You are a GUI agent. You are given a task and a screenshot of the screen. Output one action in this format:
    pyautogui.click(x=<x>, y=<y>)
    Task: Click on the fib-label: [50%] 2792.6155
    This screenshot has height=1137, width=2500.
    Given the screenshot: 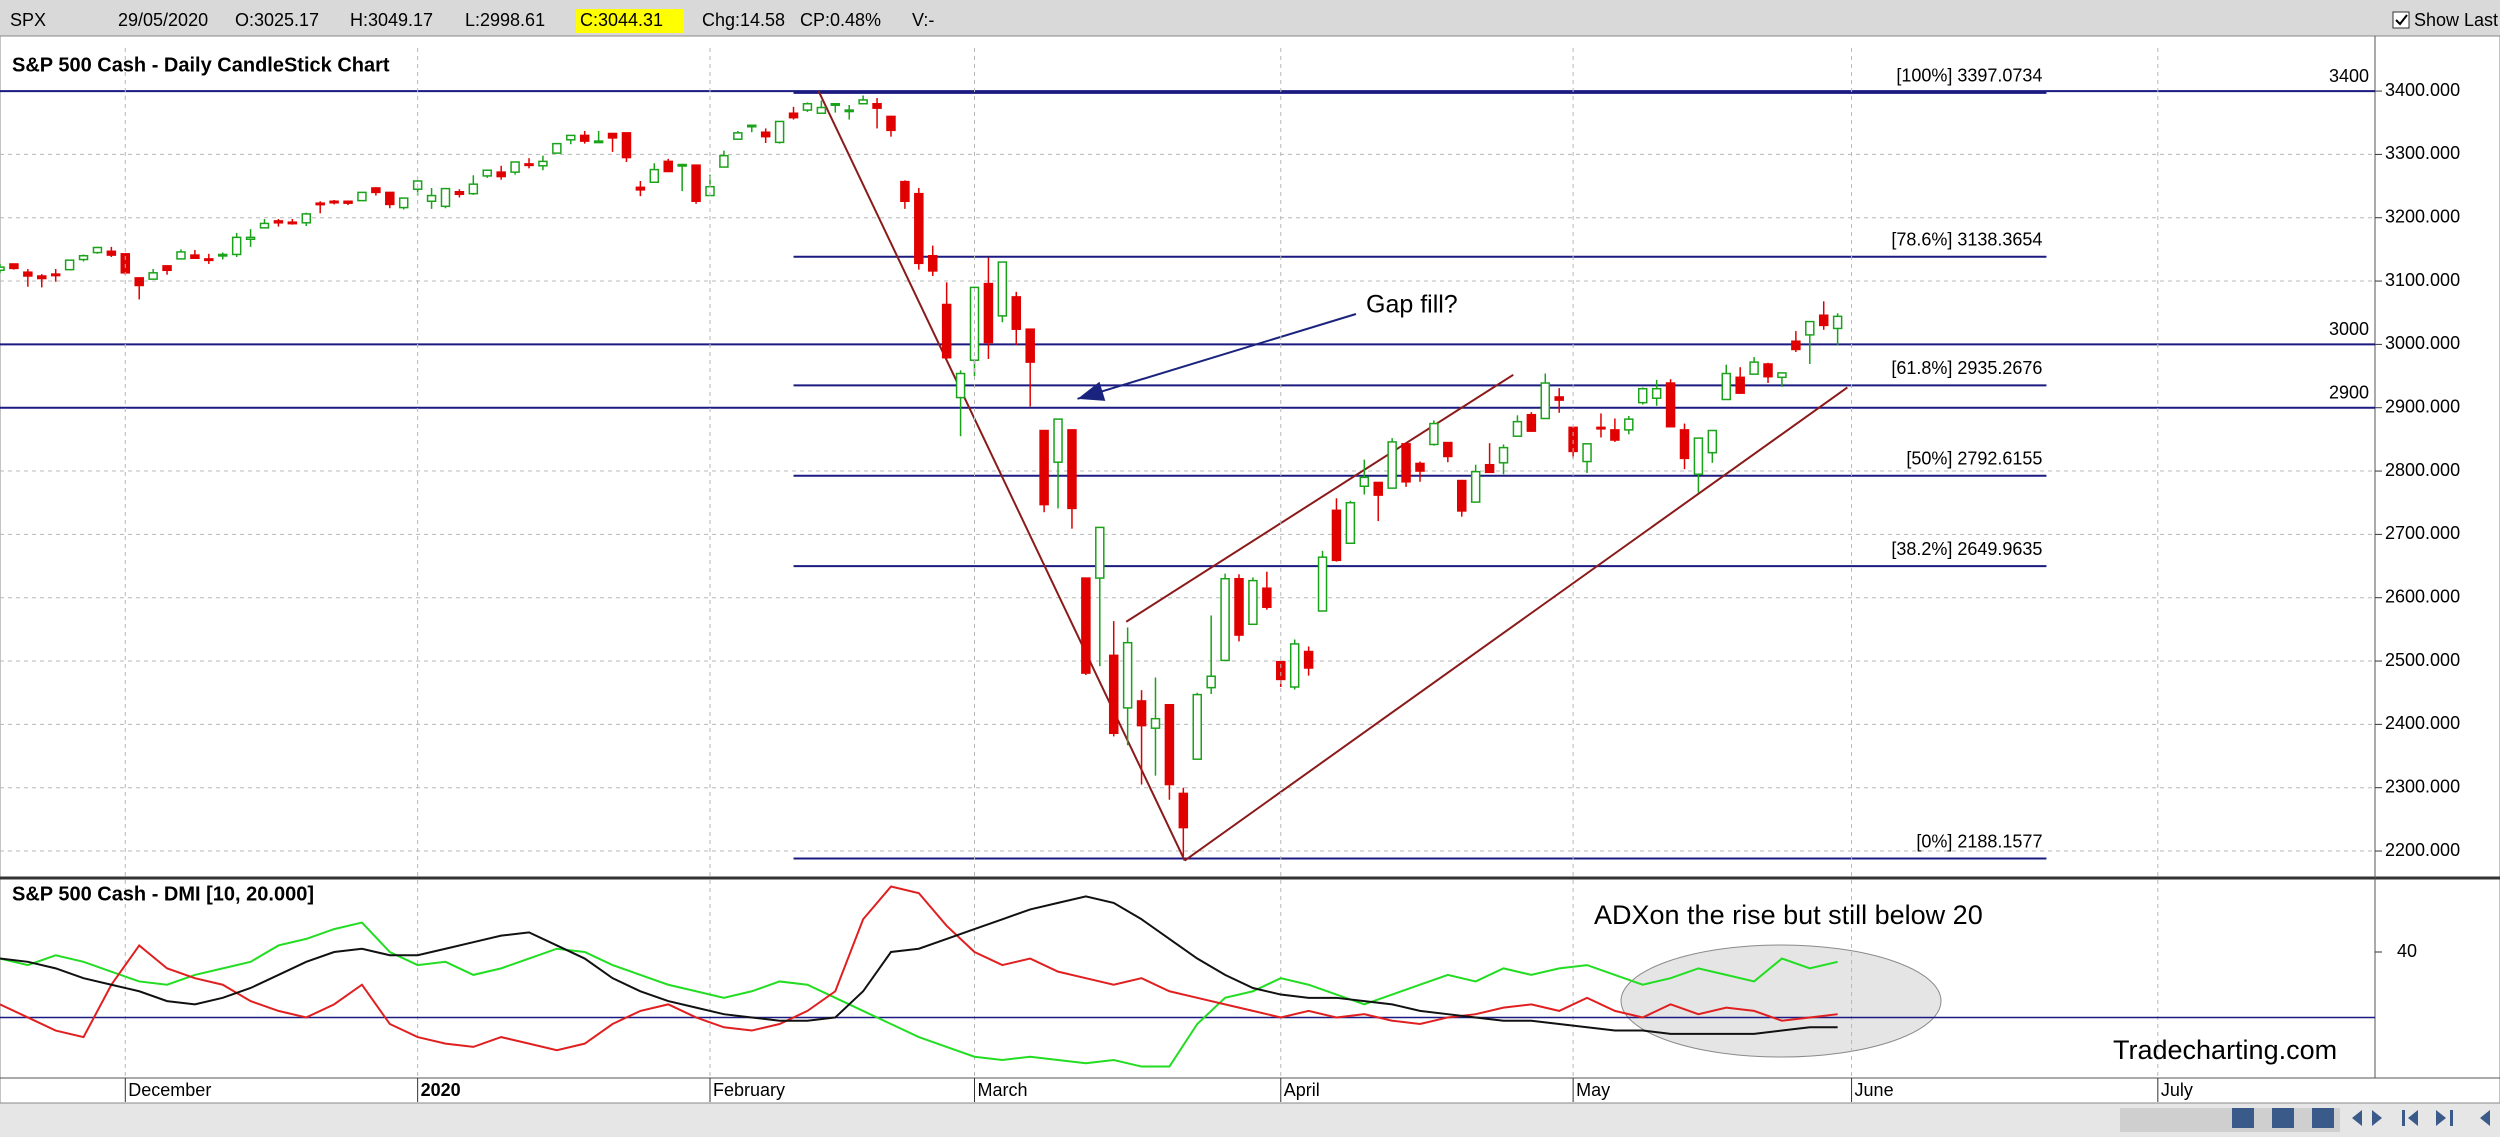 What is the action you would take?
    pyautogui.click(x=1974, y=458)
    